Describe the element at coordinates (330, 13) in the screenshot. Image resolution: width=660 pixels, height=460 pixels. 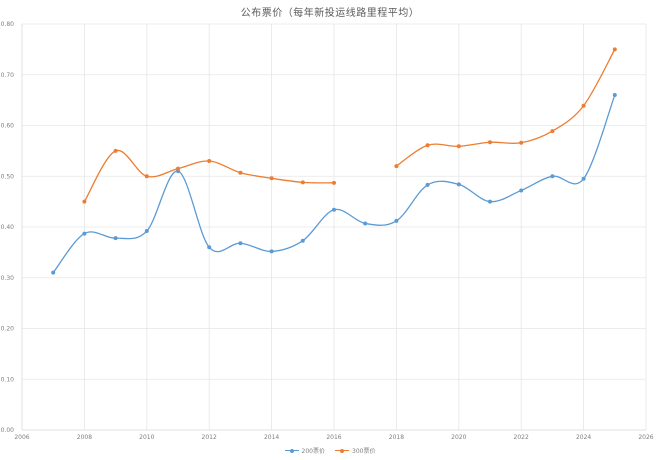
I see `chart-title: 公布票价（每年新投运线路里程平均）` at that location.